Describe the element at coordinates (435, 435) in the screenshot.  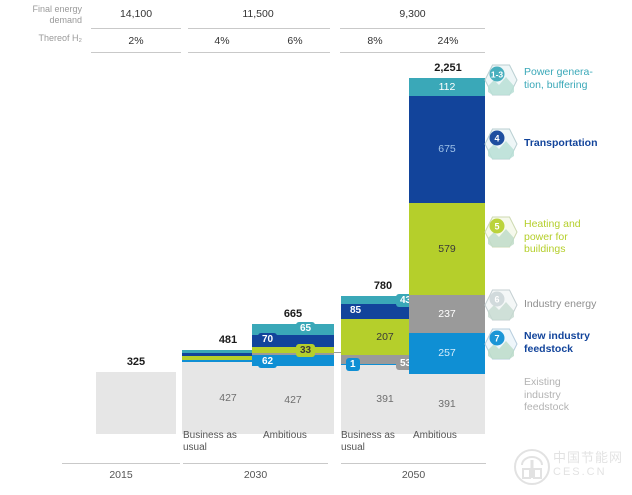
I see `x-label-2050-ambitious: Ambitious` at that location.